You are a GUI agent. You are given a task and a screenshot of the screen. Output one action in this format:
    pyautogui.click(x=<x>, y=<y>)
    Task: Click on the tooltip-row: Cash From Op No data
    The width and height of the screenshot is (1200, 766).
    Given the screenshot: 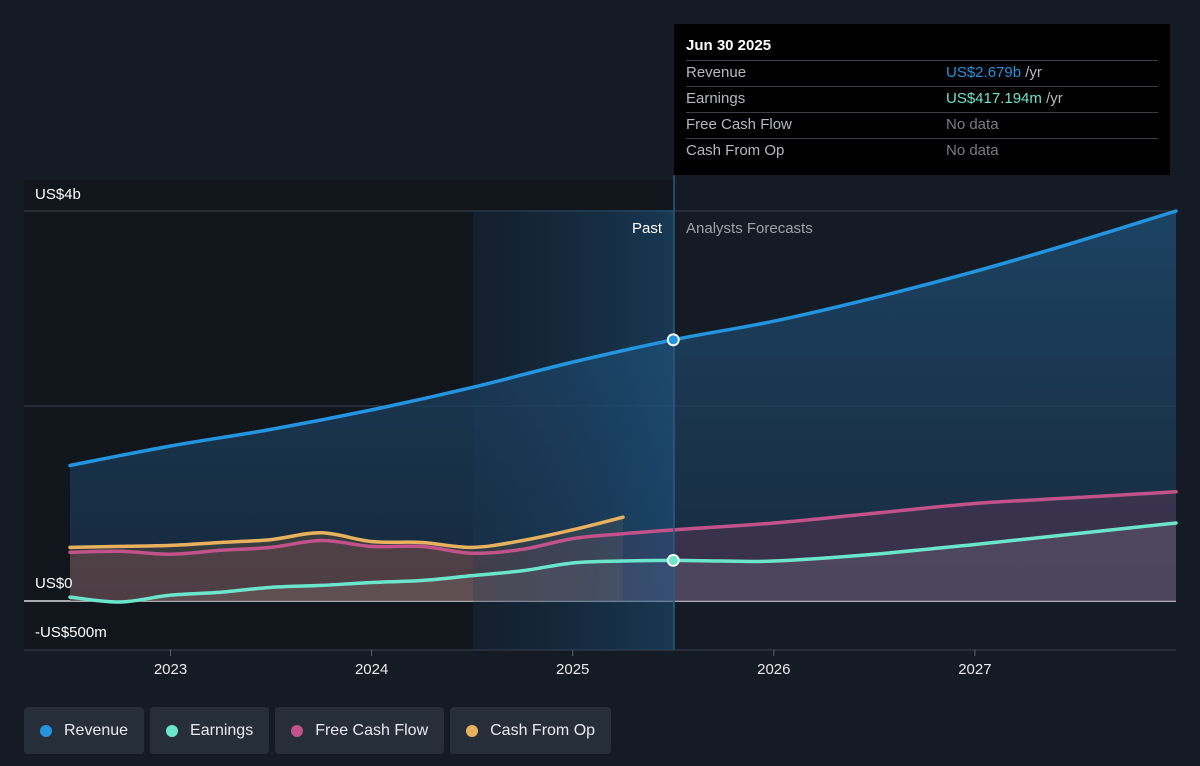 What is the action you would take?
    pyautogui.click(x=922, y=151)
    